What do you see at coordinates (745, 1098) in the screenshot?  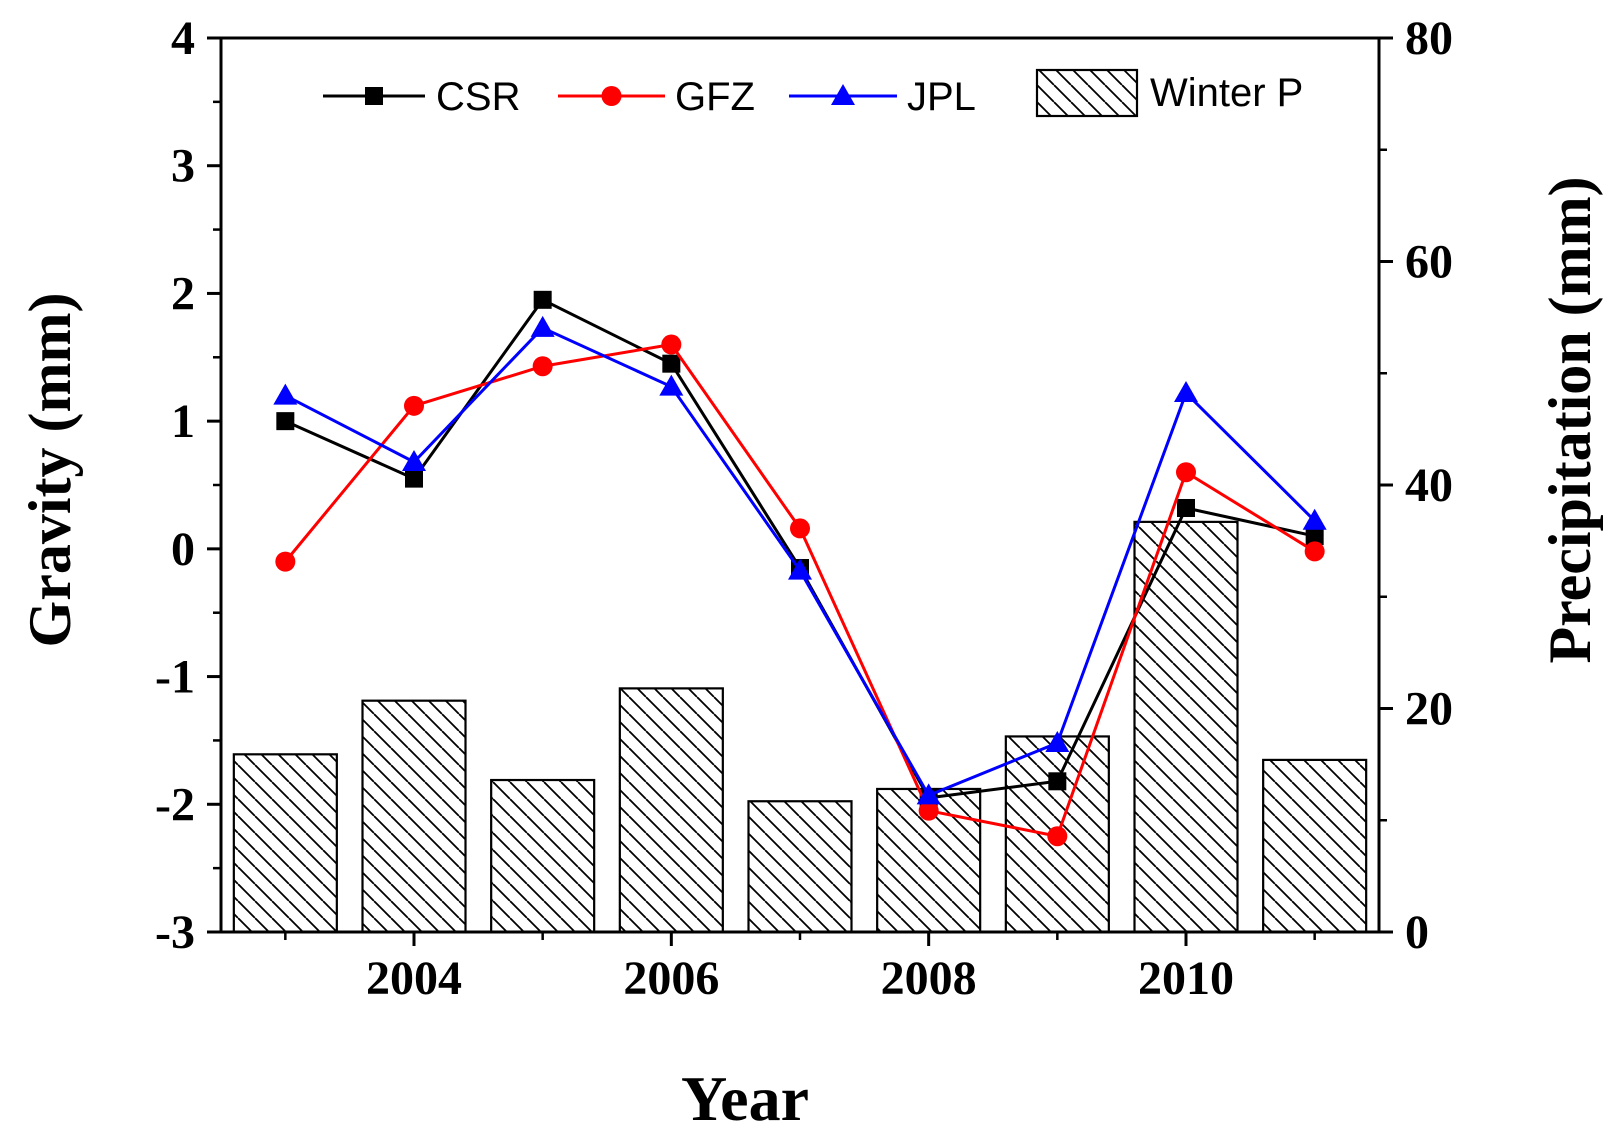 I see `x-axis-title: Year` at bounding box center [745, 1098].